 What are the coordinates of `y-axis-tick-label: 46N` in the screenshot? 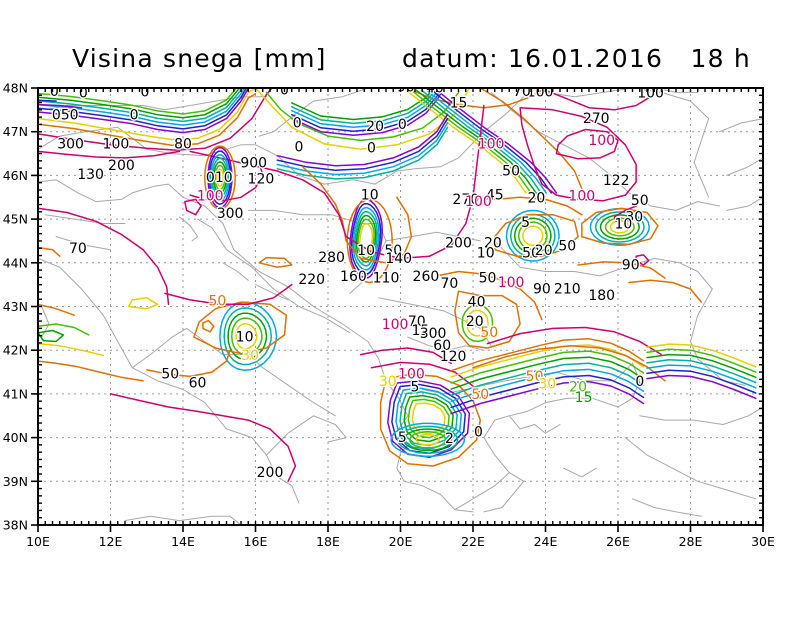 It's located at (15, 175).